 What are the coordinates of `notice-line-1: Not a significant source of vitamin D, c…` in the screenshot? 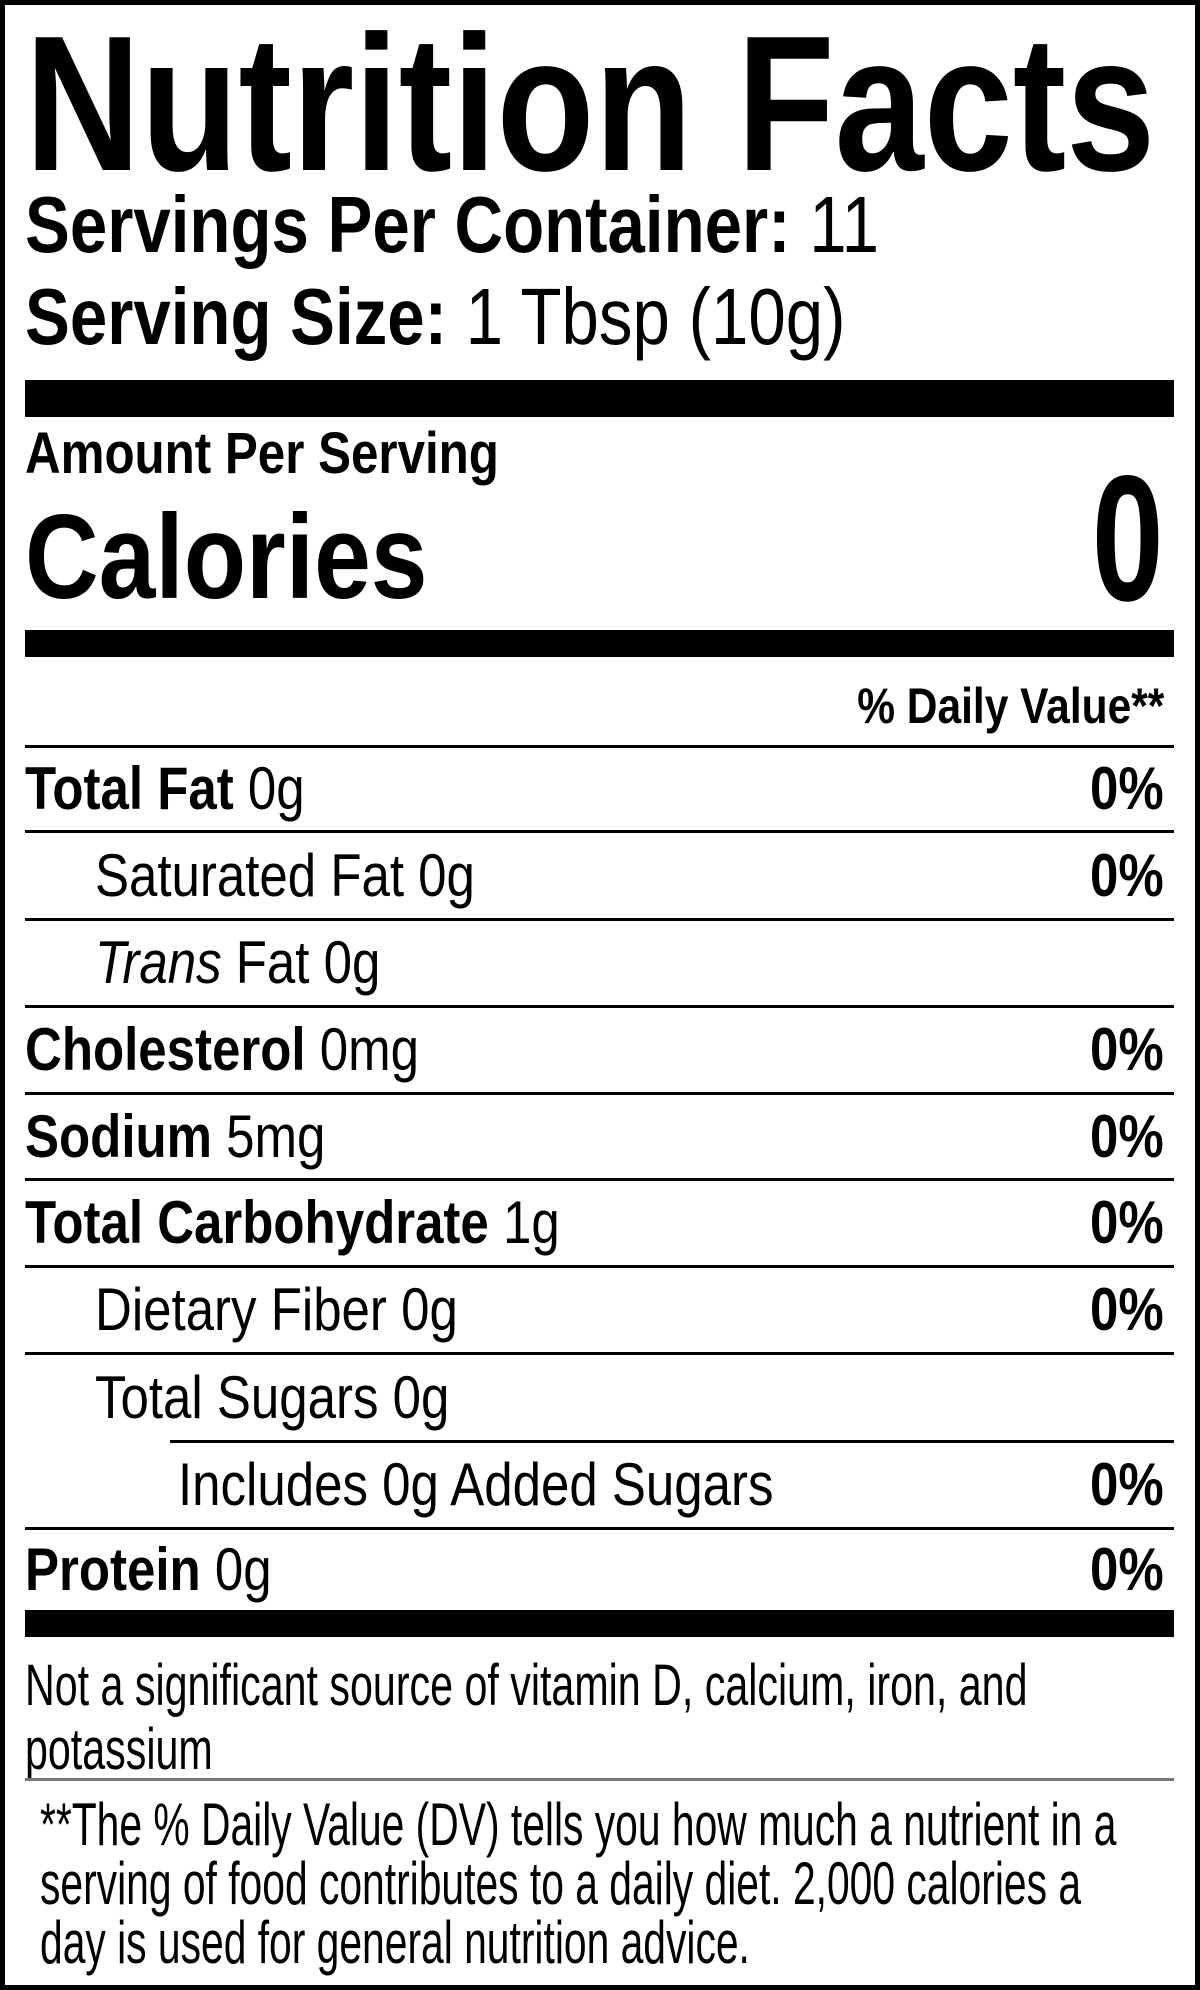 It's located at (610, 1685).